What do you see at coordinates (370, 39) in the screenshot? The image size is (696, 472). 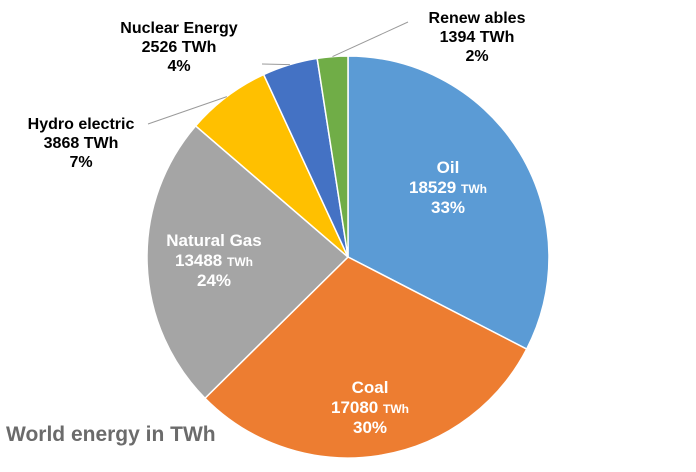 I see `leader-line-renewables` at bounding box center [370, 39].